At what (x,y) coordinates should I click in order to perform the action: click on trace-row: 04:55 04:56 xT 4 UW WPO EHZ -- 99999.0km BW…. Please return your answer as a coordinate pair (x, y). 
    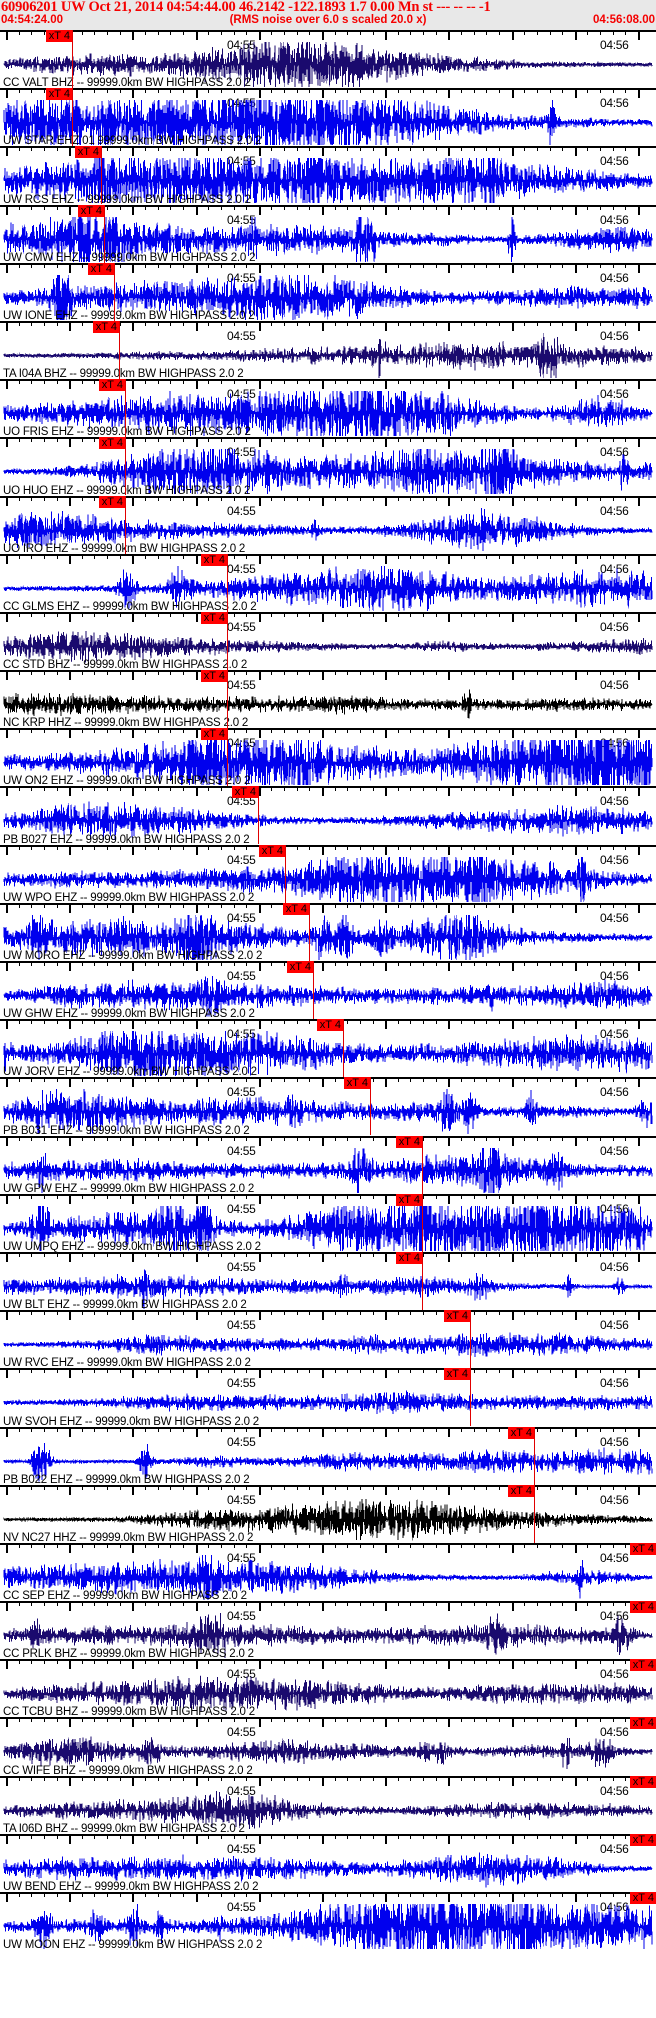
    Looking at the image, I should click on (328, 873).